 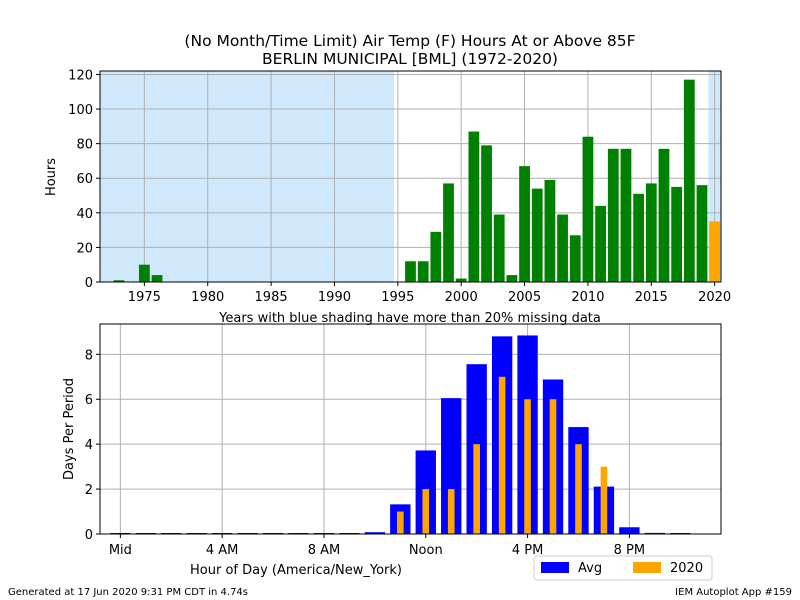 I want to click on bar-2002, so click(x=486, y=213).